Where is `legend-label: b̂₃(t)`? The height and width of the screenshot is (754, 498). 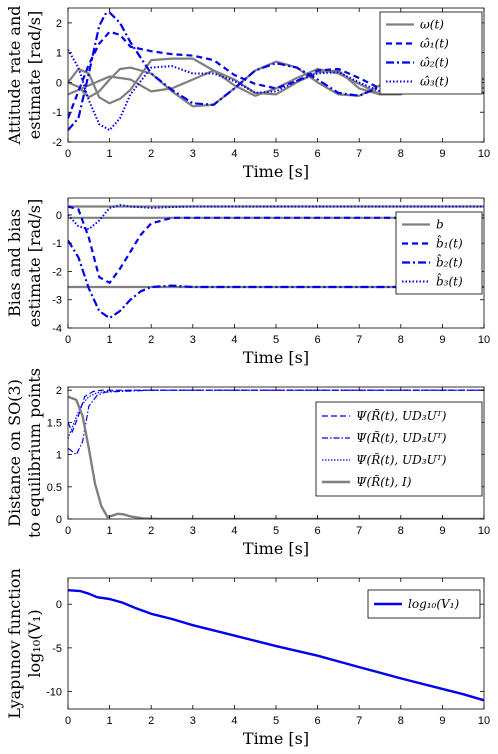
legend-label: b̂₃(t) is located at coordinates (449, 280).